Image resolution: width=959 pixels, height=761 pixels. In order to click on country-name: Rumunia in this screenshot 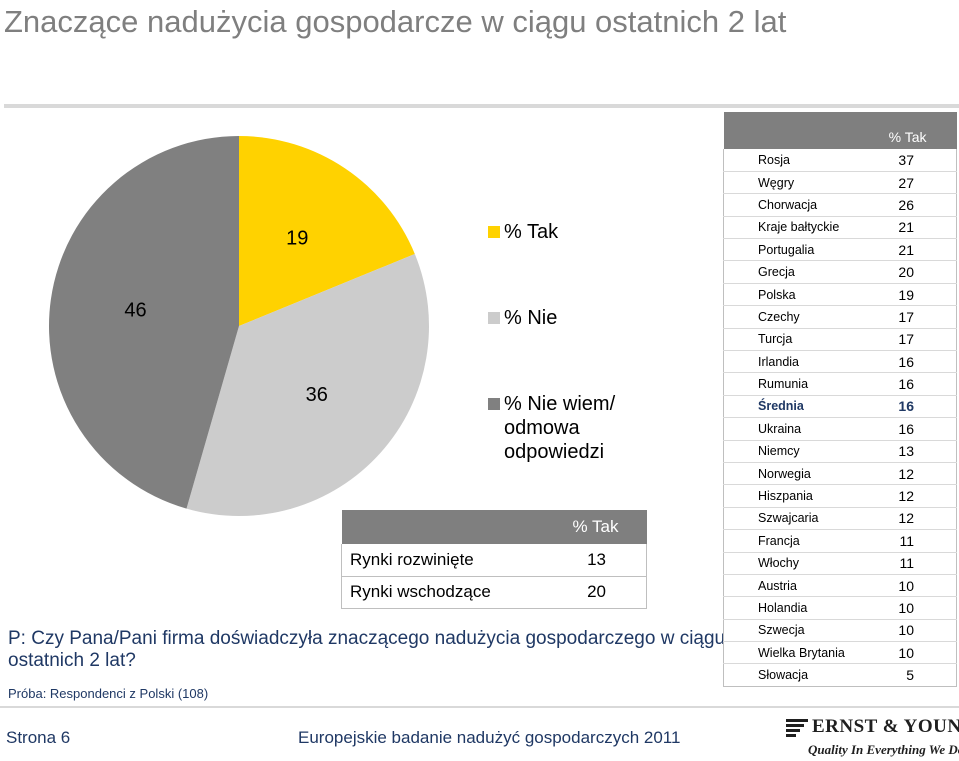, I will do `click(802, 384)`.